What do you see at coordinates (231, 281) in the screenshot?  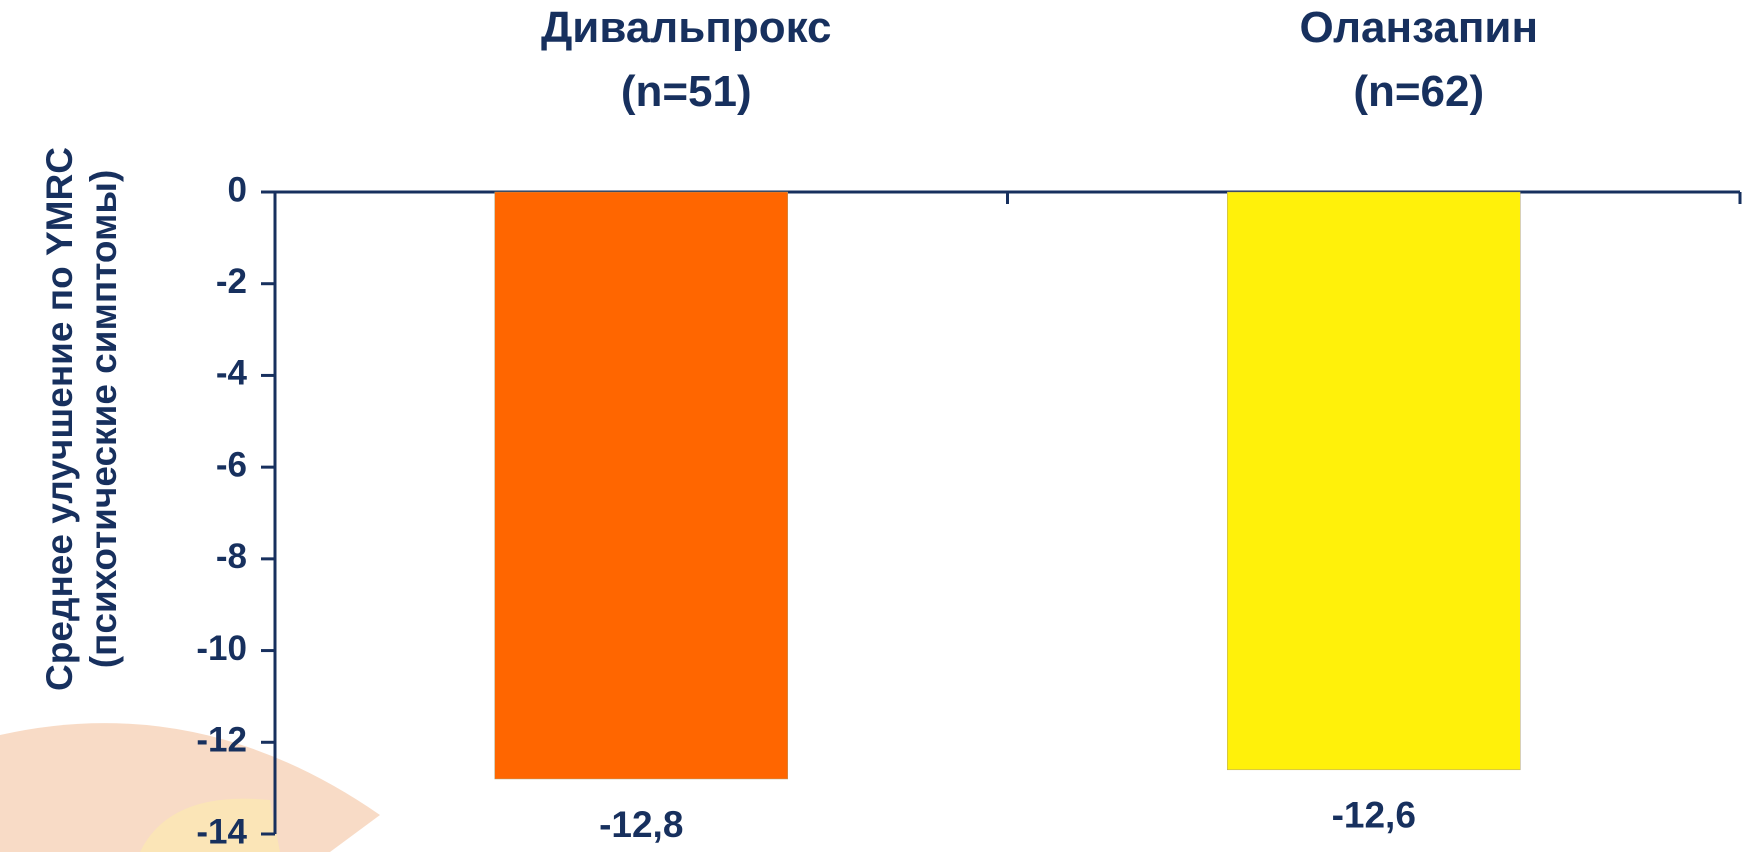 I see `y-tick-label: -2` at bounding box center [231, 281].